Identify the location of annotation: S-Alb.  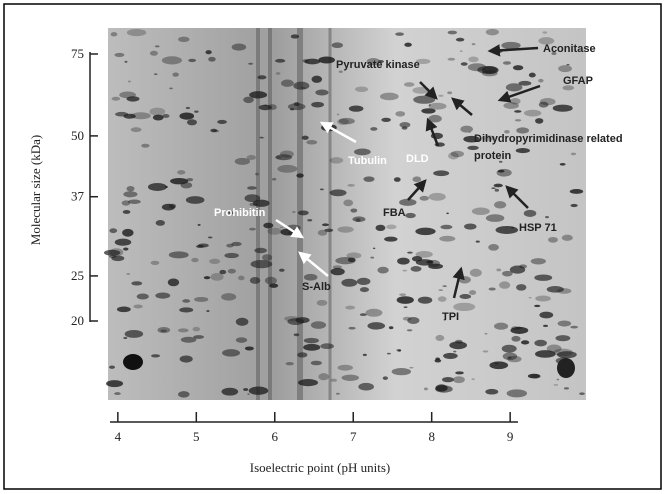
(316, 287).